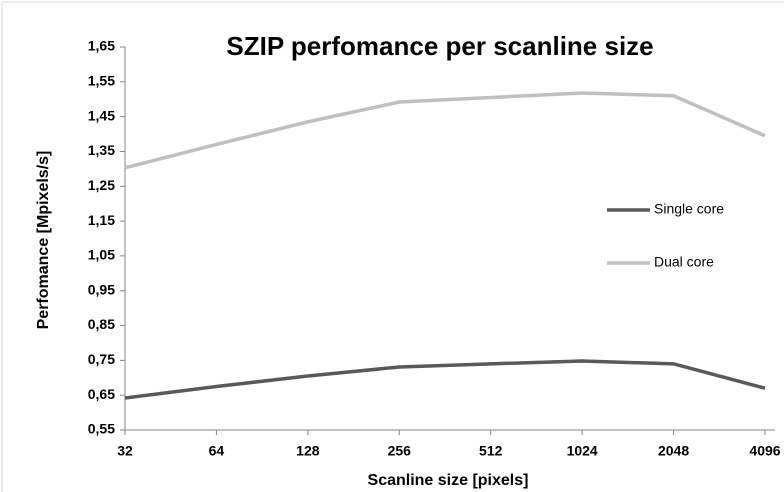 Image resolution: width=784 pixels, height=492 pixels. I want to click on y-tick-label: 0,55, so click(101, 429).